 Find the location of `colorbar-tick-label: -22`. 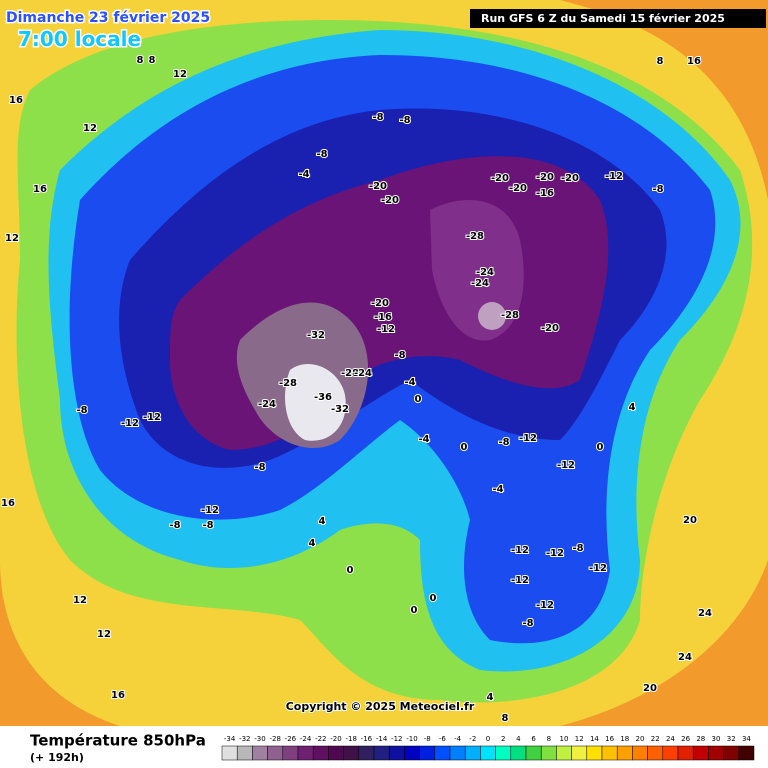

colorbar-tick-label: -22 is located at coordinates (320, 739).